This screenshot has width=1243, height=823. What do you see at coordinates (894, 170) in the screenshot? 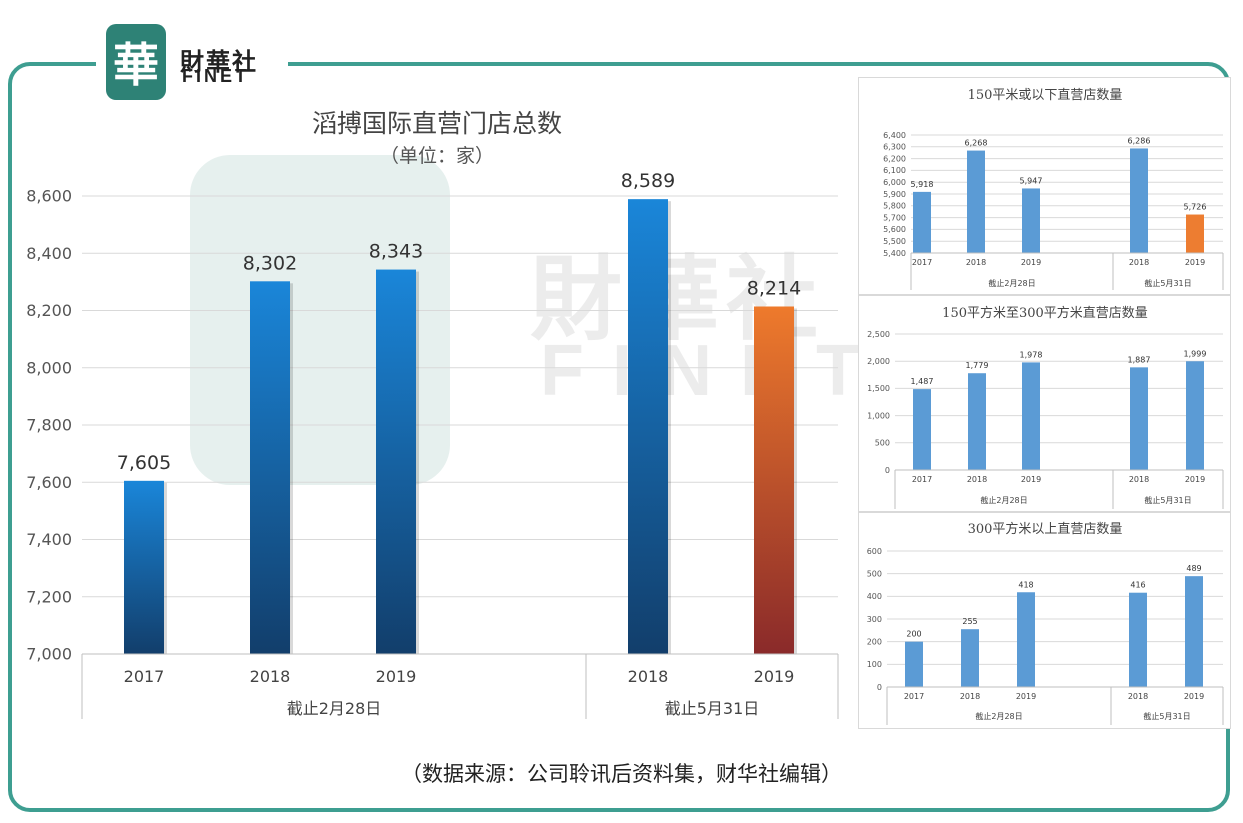
I see `y-tick-label: 6,100` at bounding box center [894, 170].